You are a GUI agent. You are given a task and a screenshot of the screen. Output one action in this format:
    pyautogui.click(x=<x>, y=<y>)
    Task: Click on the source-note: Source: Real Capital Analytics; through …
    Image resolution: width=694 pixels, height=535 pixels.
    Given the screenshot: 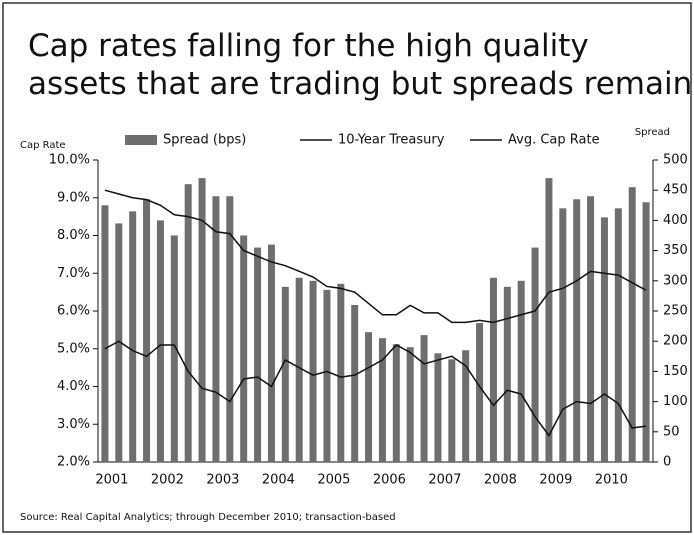 What is the action you would take?
    pyautogui.click(x=208, y=517)
    